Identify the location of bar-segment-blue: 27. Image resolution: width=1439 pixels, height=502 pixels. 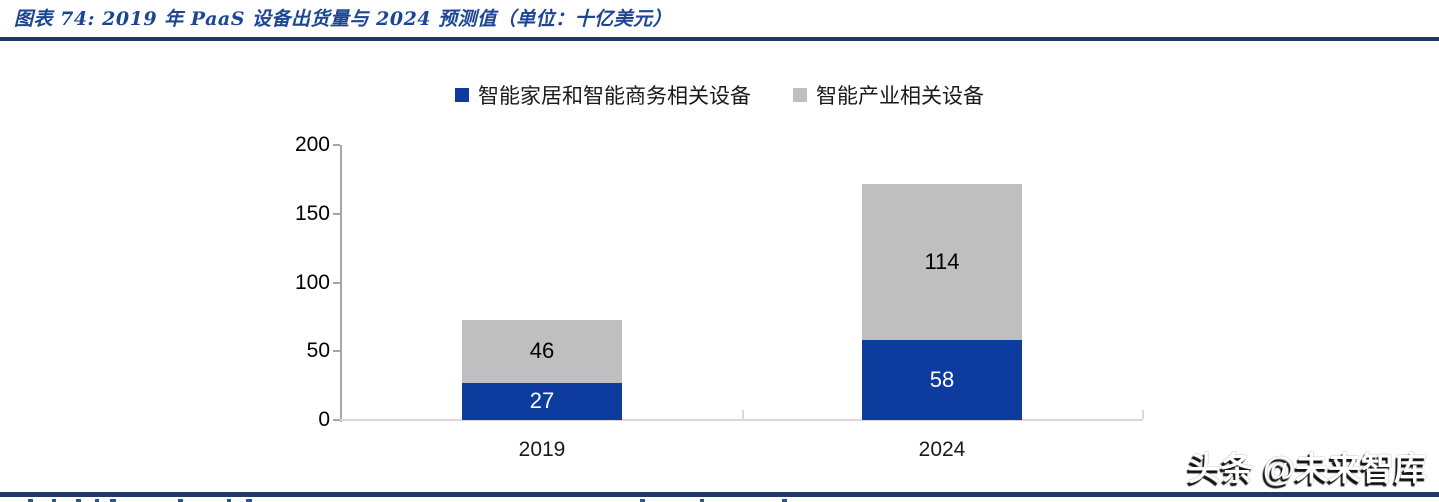
(542, 401).